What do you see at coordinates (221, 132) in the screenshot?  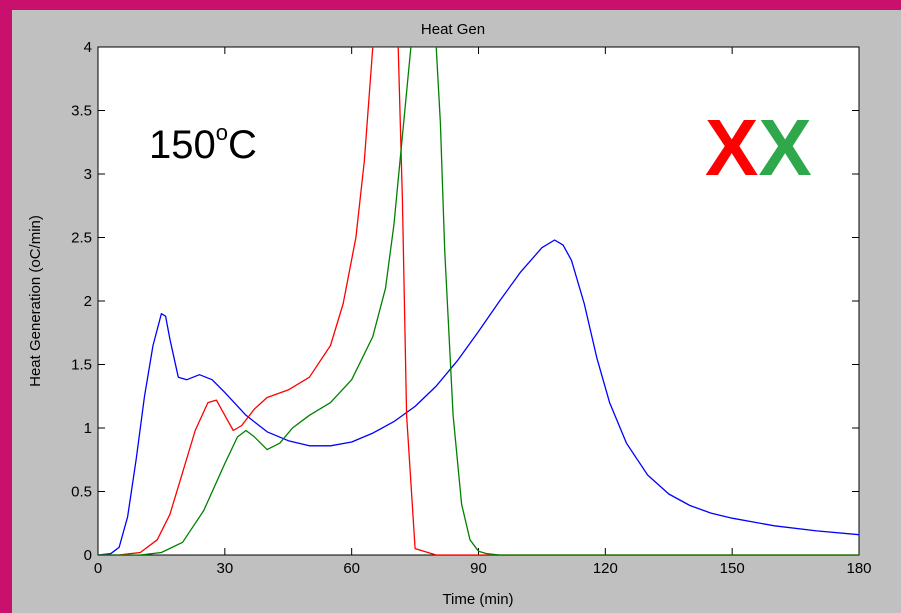 I see `degree-superscript: o` at bounding box center [221, 132].